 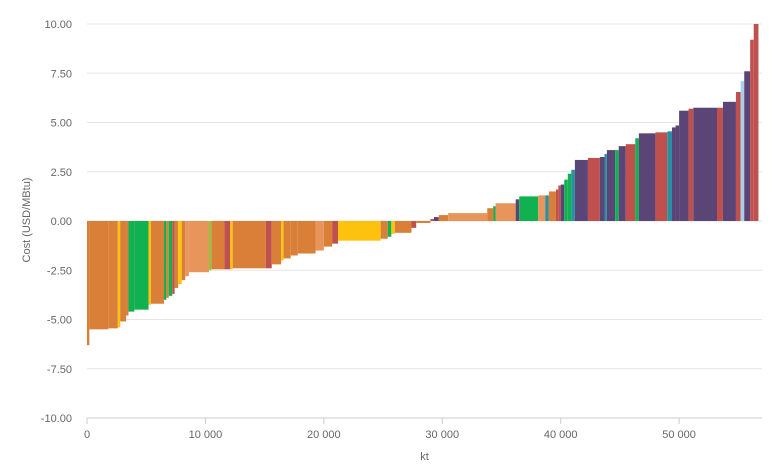 What do you see at coordinates (442, 435) in the screenshot?
I see `x-tick-label: 30 000` at bounding box center [442, 435].